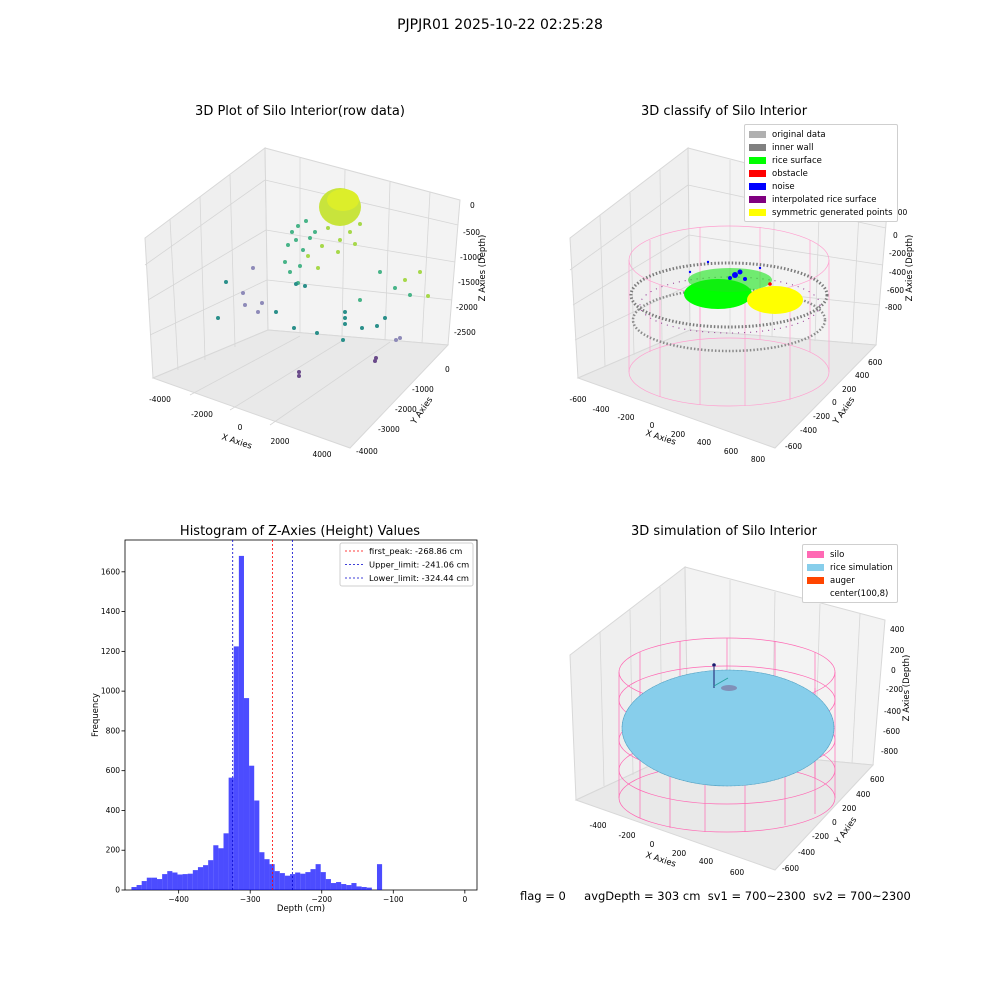 The image size is (1000, 1000). I want to click on simulation-legend: silo rice simulation auger center(100,8), so click(850, 573).